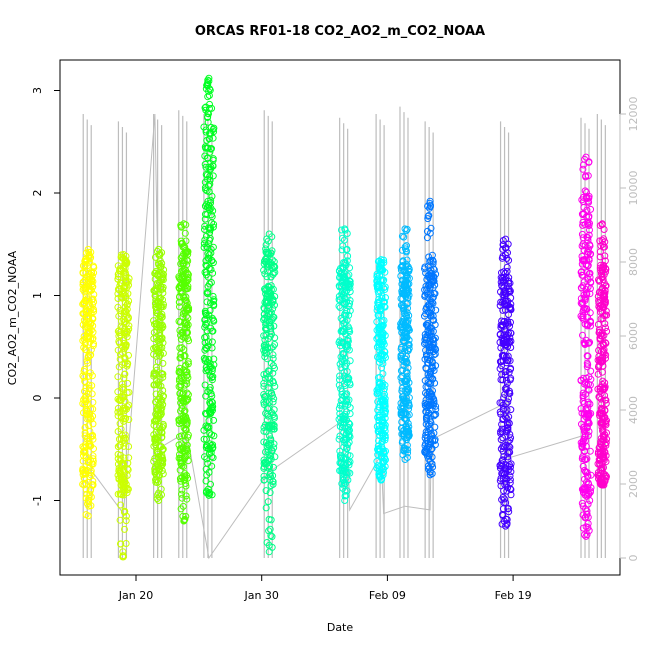 Image resolution: width=650 pixels, height=650 pixels. Describe the element at coordinates (260, 595) in the screenshot. I see `x-tick-label: Jan 30` at that location.